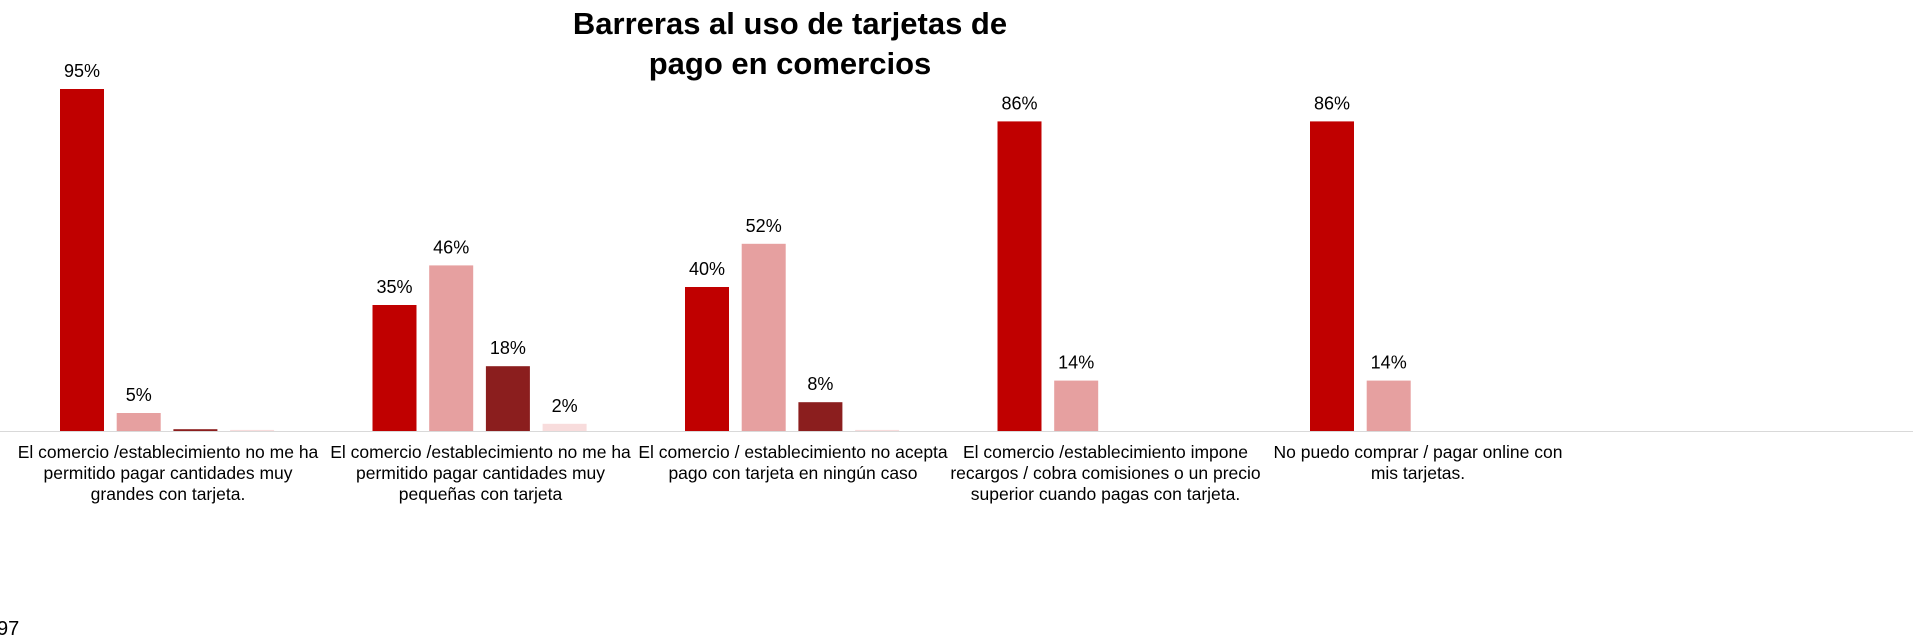  Describe the element at coordinates (707, 269) in the screenshot. I see `data-label: 40%` at that location.